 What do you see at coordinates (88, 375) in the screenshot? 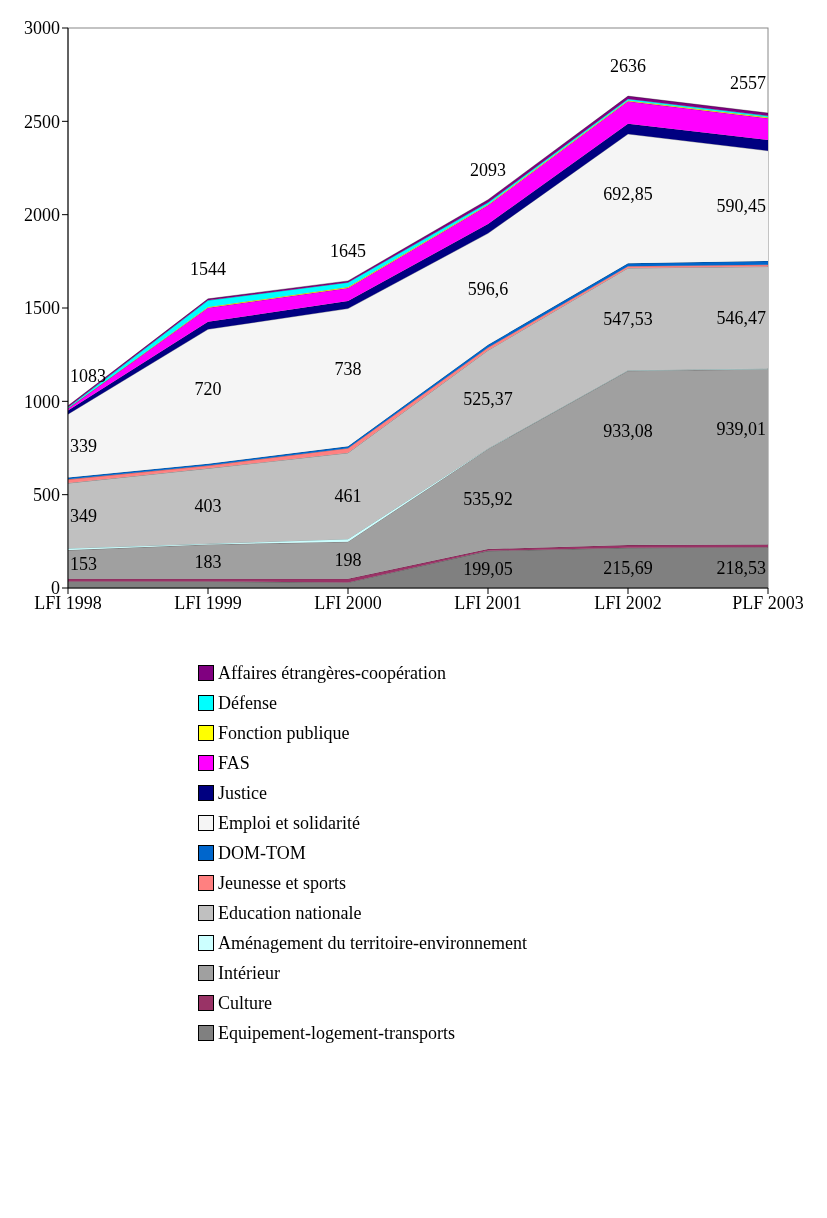
I see `annotation: 1083` at bounding box center [88, 375].